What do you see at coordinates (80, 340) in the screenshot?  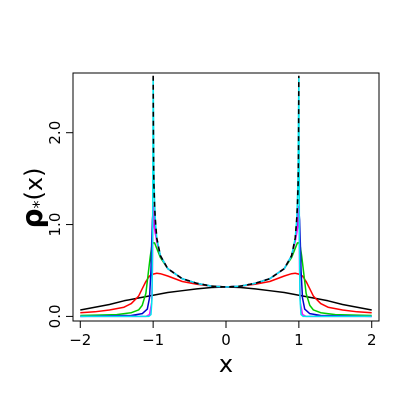 I see `x-tick-label: −2` at bounding box center [80, 340].